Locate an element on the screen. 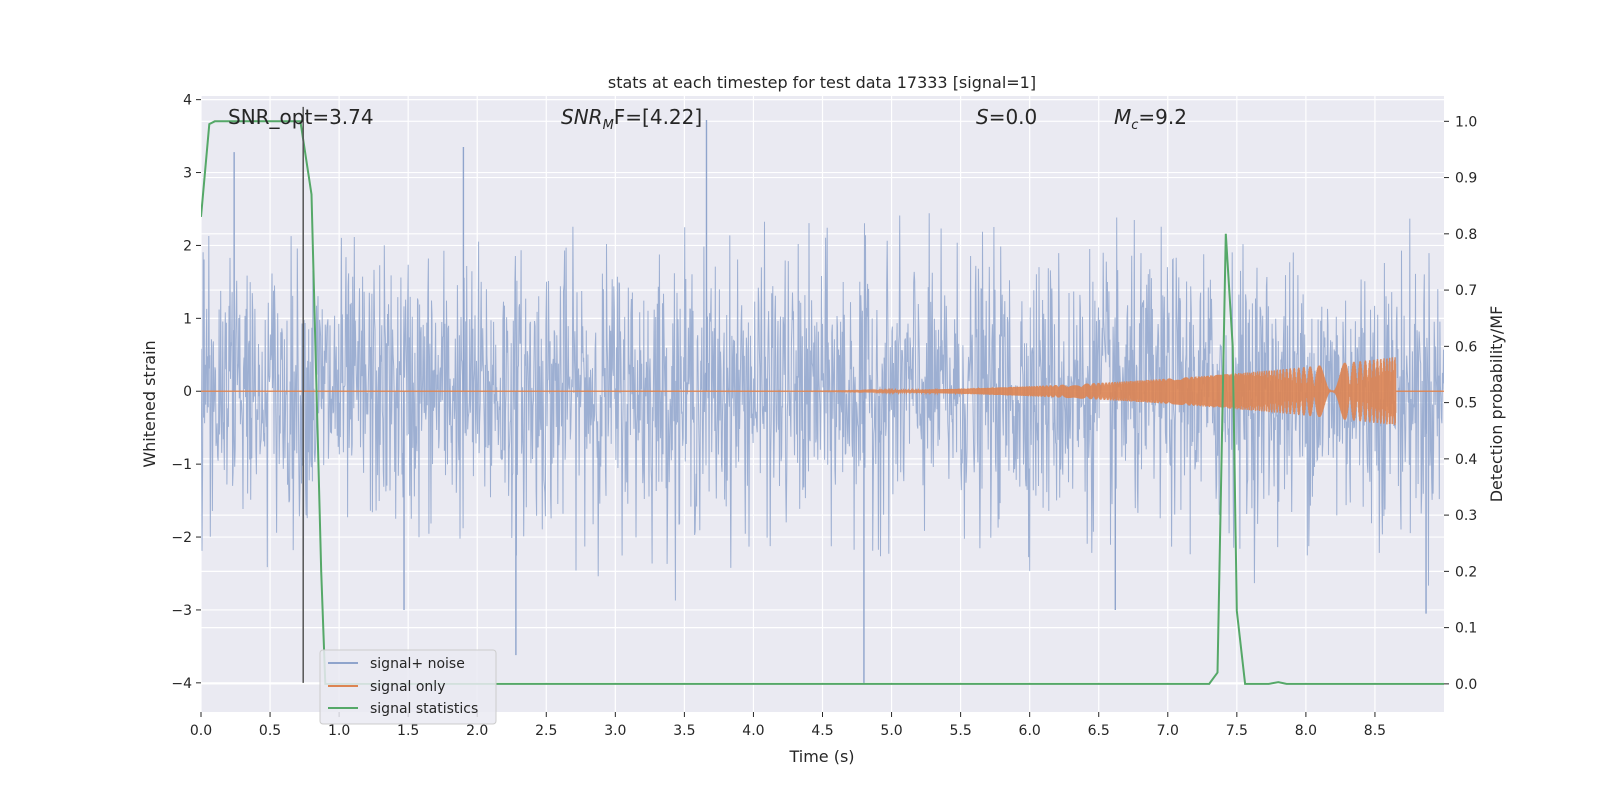  x-tick-label: 0.5 is located at coordinates (270, 731).